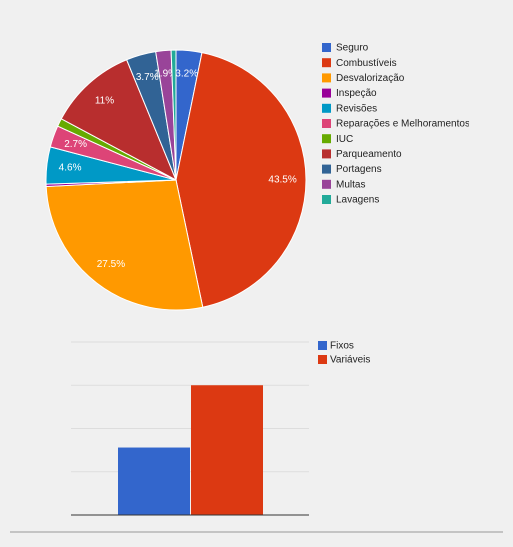  Describe the element at coordinates (357, 200) in the screenshot. I see `legend-label: Lavagens` at that location.